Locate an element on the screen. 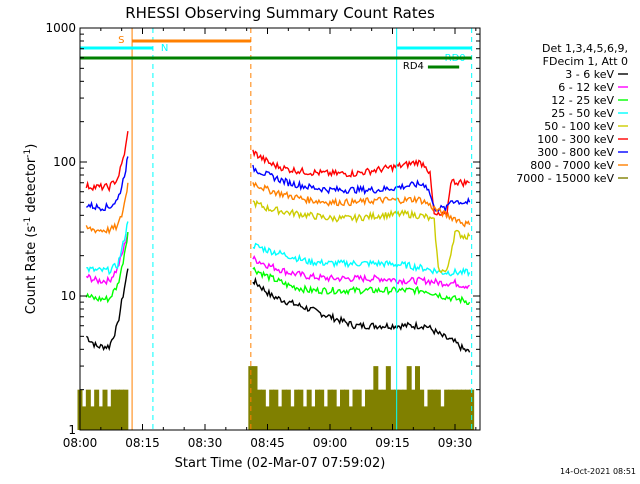 The width and height of the screenshot is (640, 484). x-tick-label-6: 09:30 is located at coordinates (455, 443).